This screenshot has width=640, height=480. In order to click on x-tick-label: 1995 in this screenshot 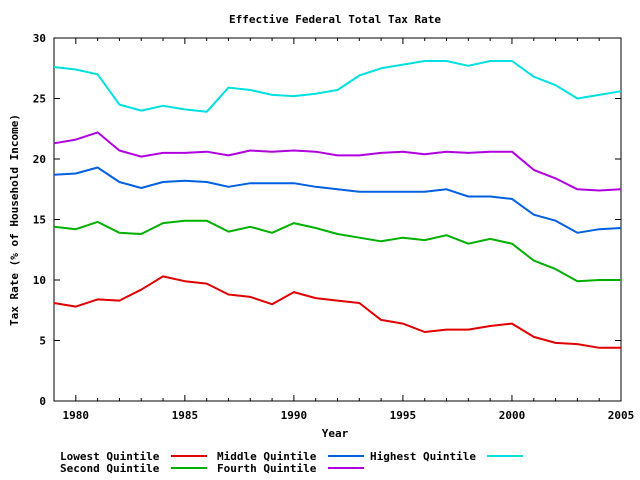, I will do `click(403, 415)`.